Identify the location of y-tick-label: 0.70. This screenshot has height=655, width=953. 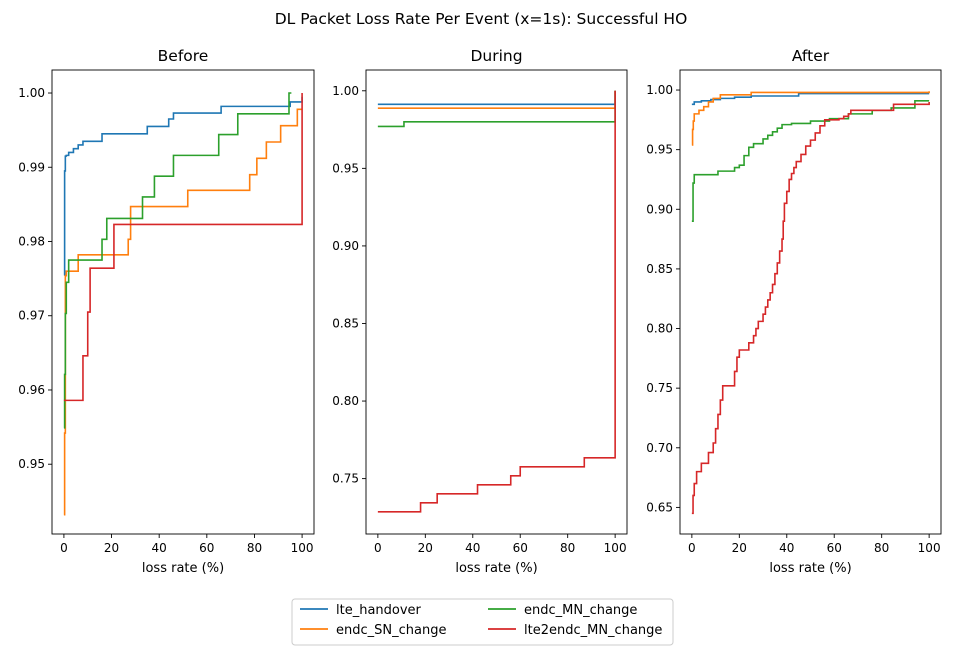
(659, 448).